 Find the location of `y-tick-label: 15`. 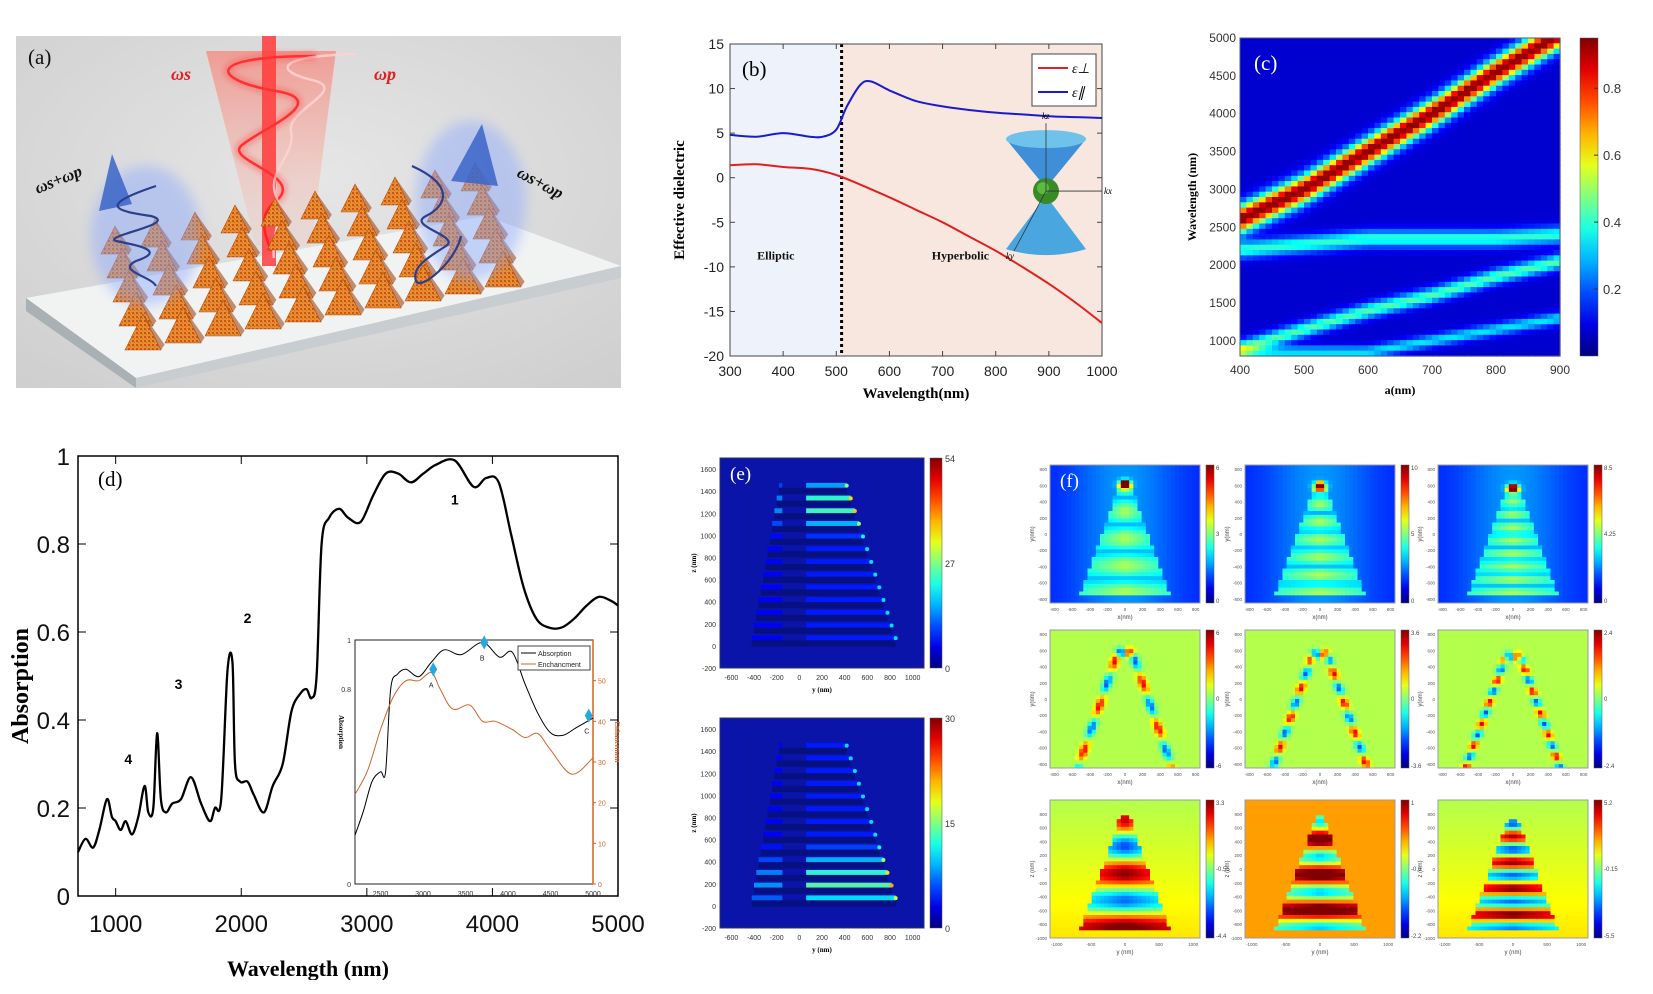

y-tick-label: 15 is located at coordinates (716, 44).